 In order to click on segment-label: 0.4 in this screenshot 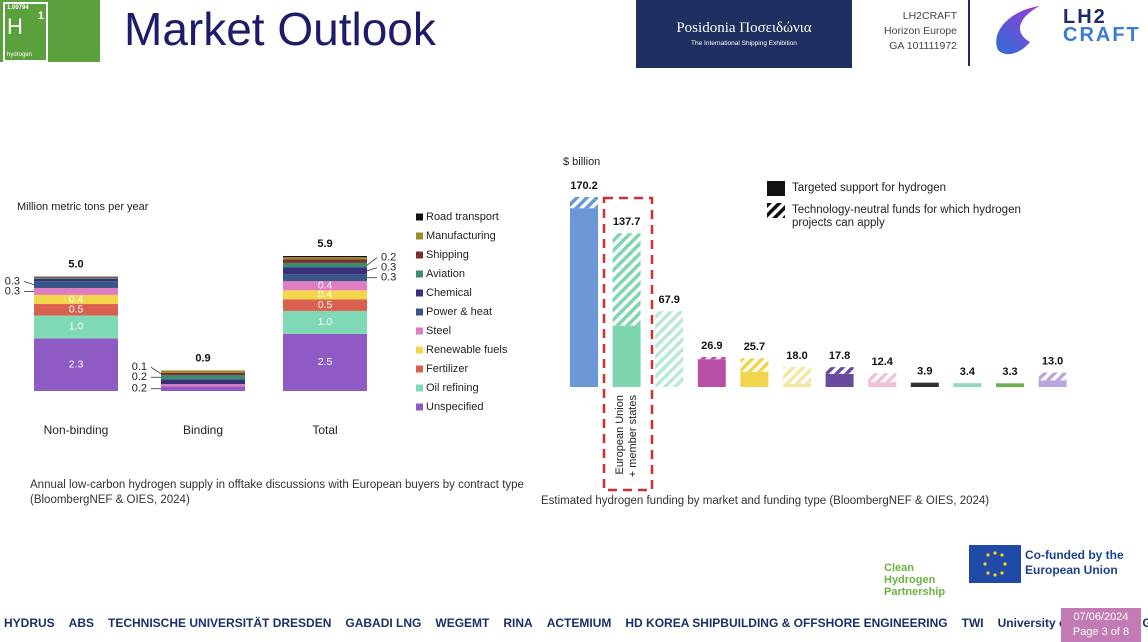, I will do `click(76, 299)`.